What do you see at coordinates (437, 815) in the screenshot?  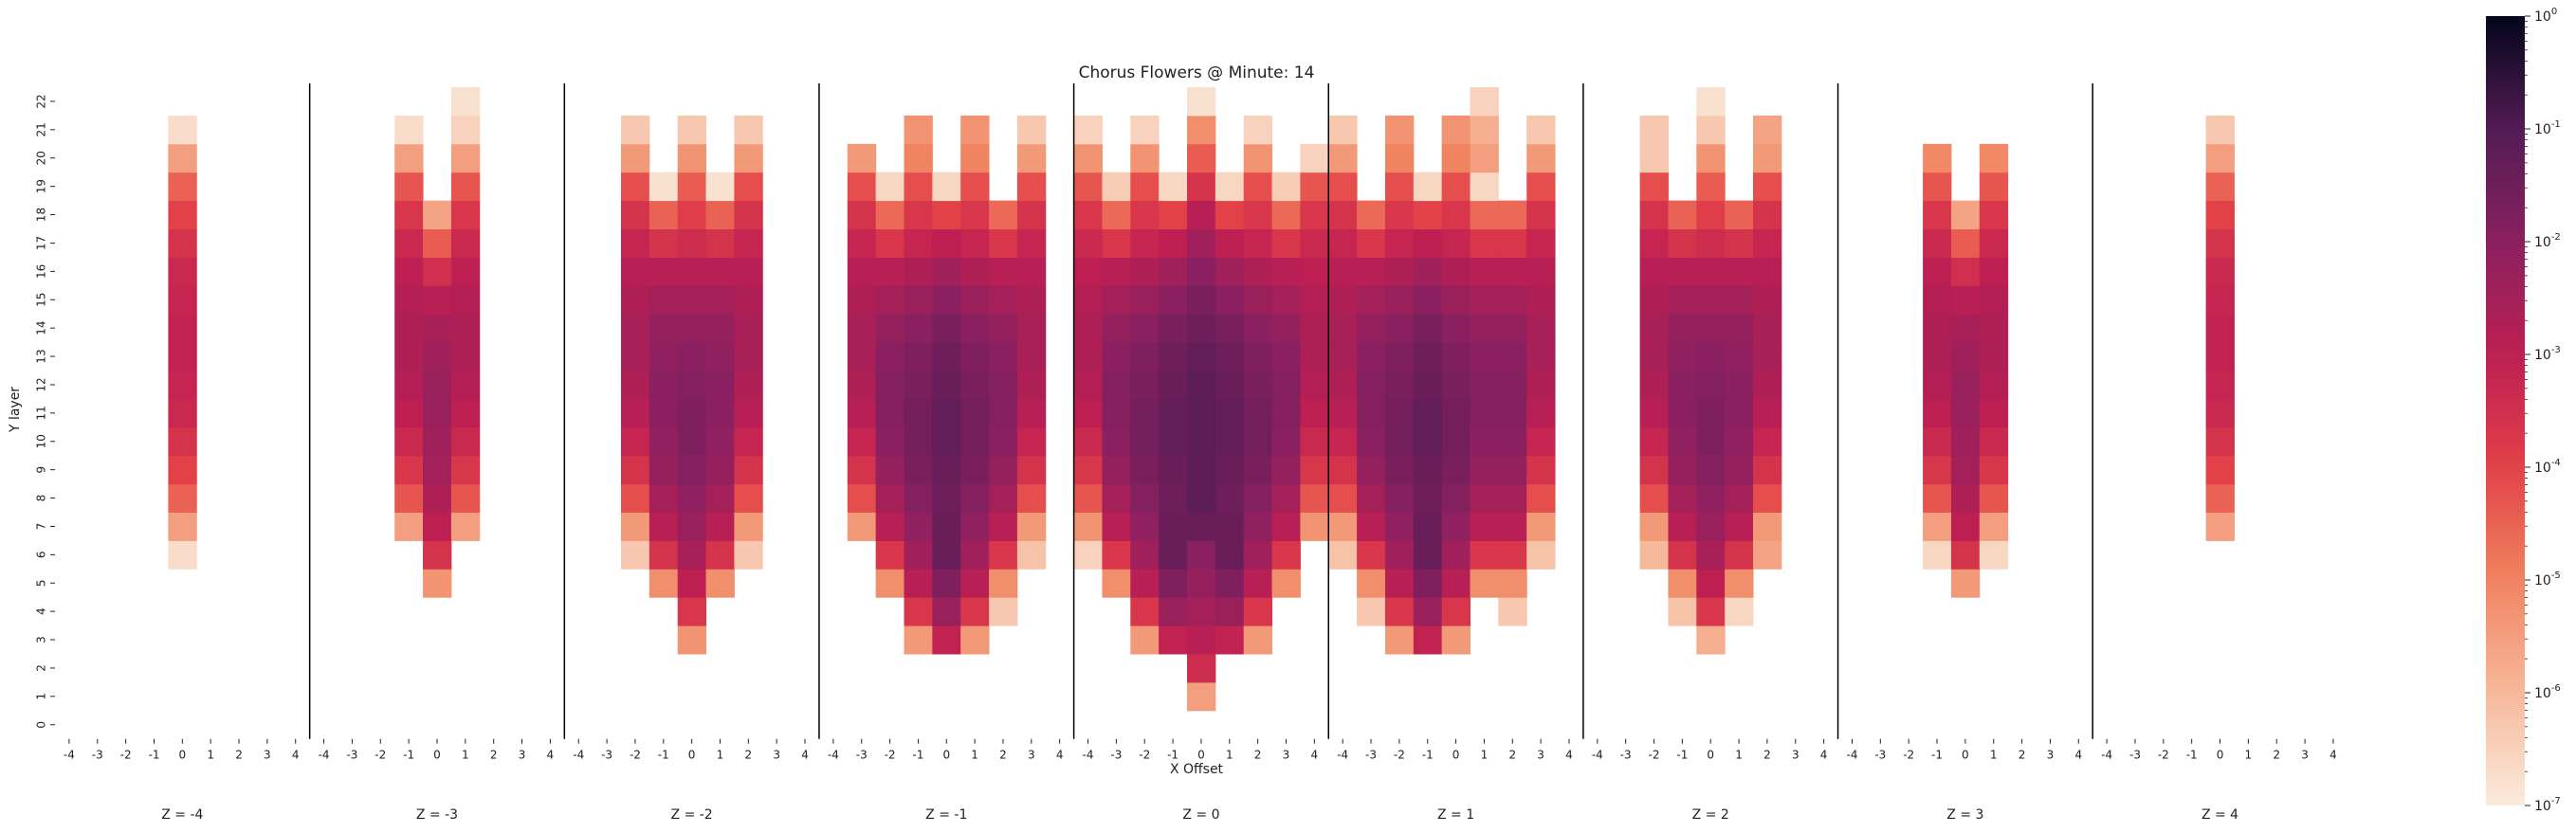 I see `panel-label: Z = -3` at bounding box center [437, 815].